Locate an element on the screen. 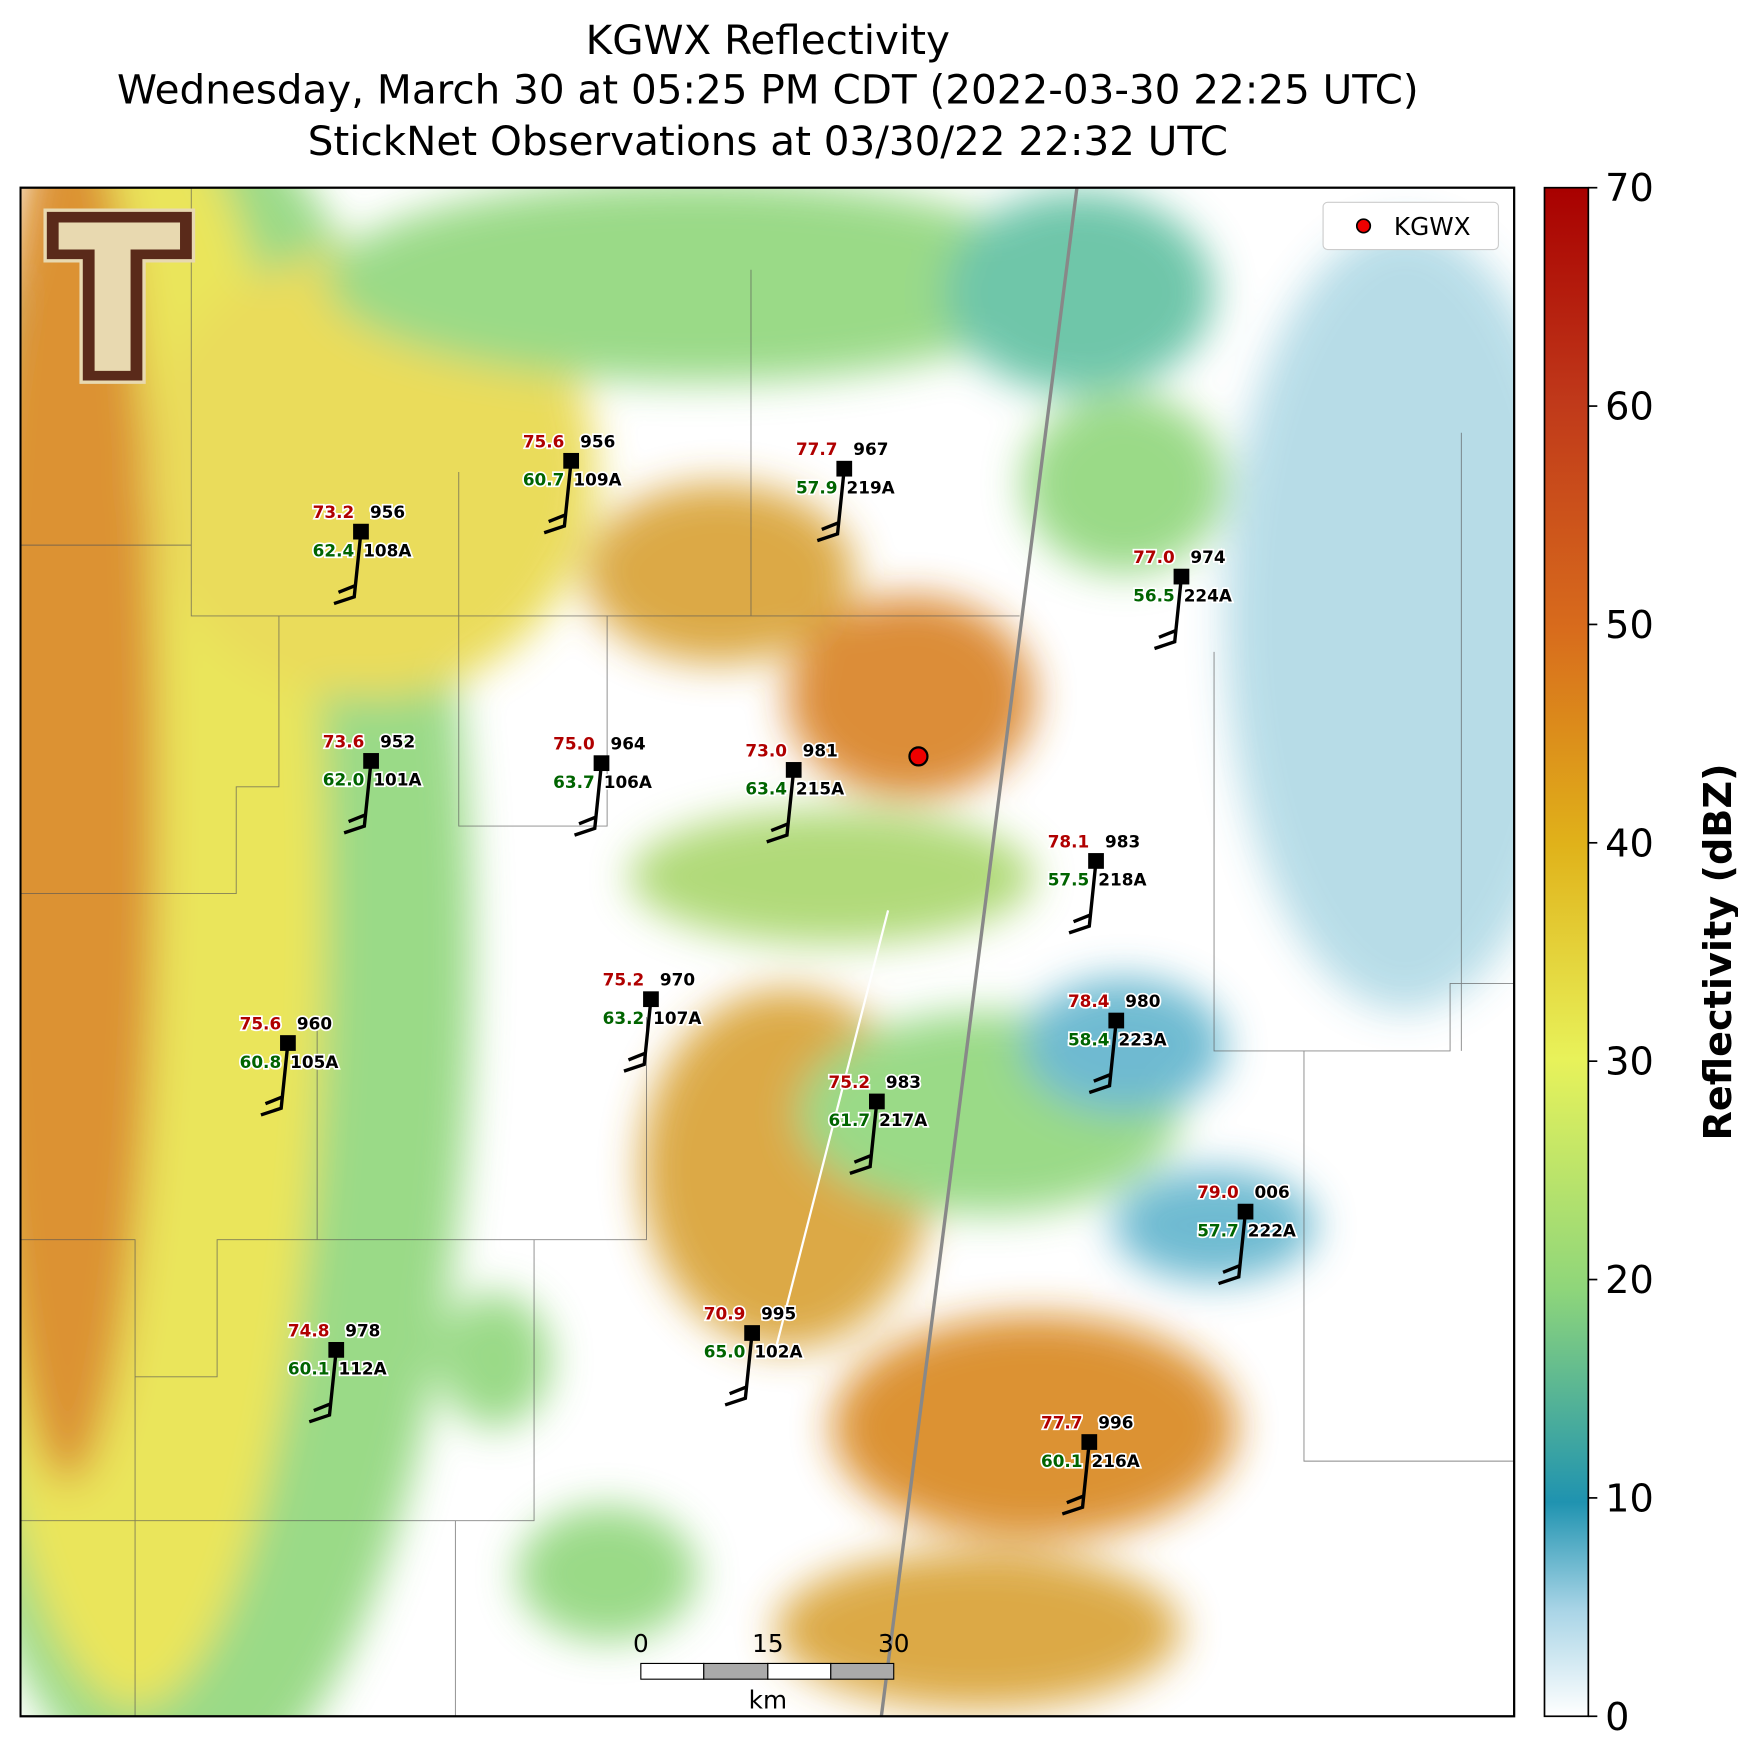 The width and height of the screenshot is (1738, 1745). temperature: 70.9 is located at coordinates (725, 1314).